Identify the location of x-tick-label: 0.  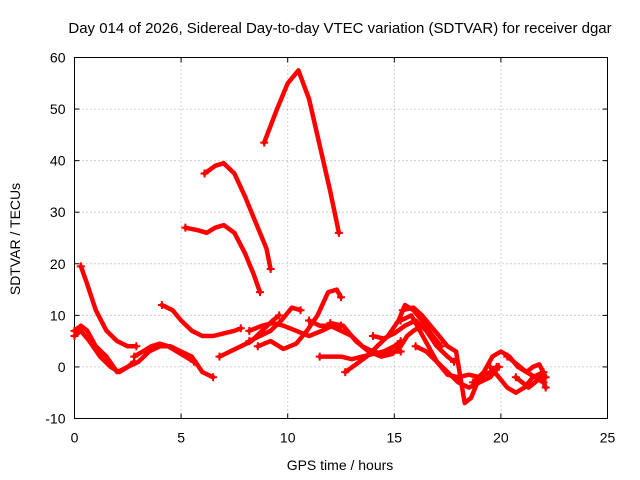
(75, 438).